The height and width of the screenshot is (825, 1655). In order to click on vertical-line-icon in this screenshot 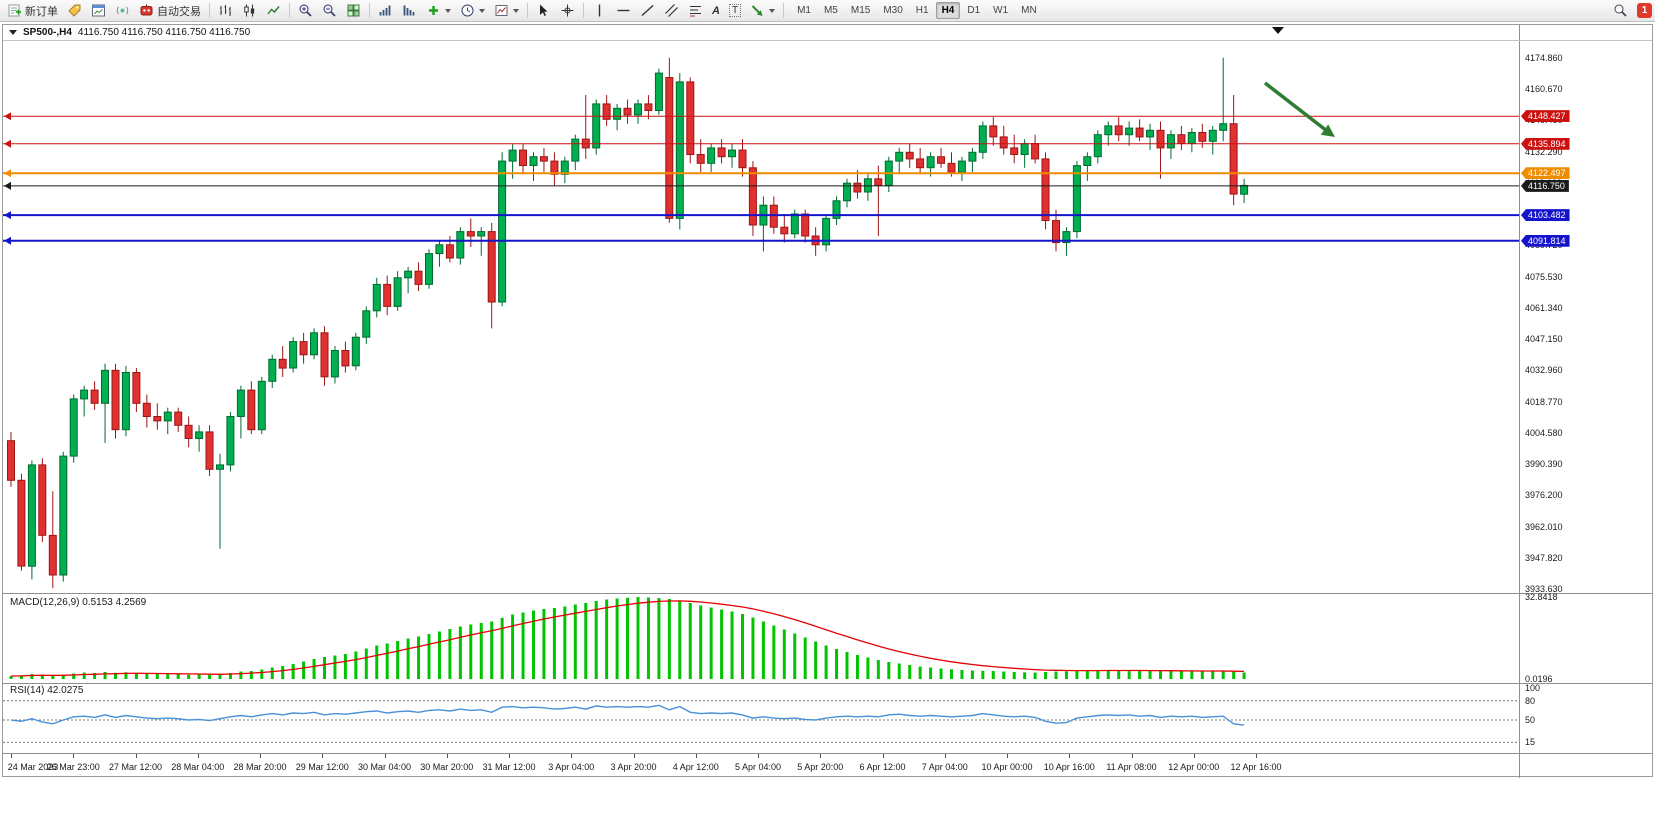, I will do `click(599, 10)`.